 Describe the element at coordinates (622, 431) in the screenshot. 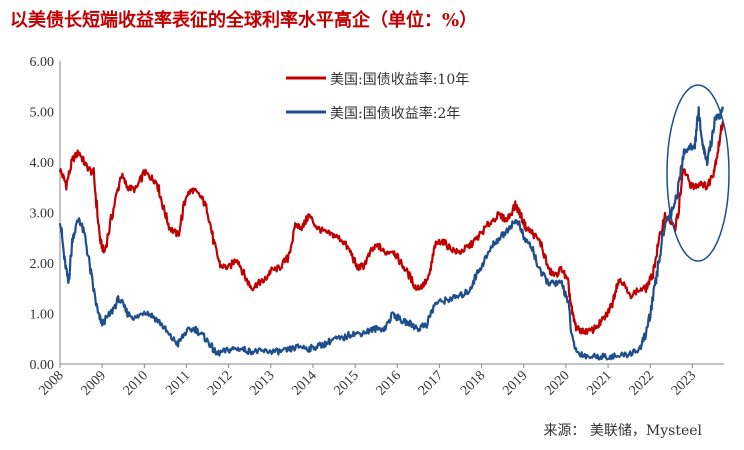

I see `source-note: 来源： 美联储，Mysteel` at that location.